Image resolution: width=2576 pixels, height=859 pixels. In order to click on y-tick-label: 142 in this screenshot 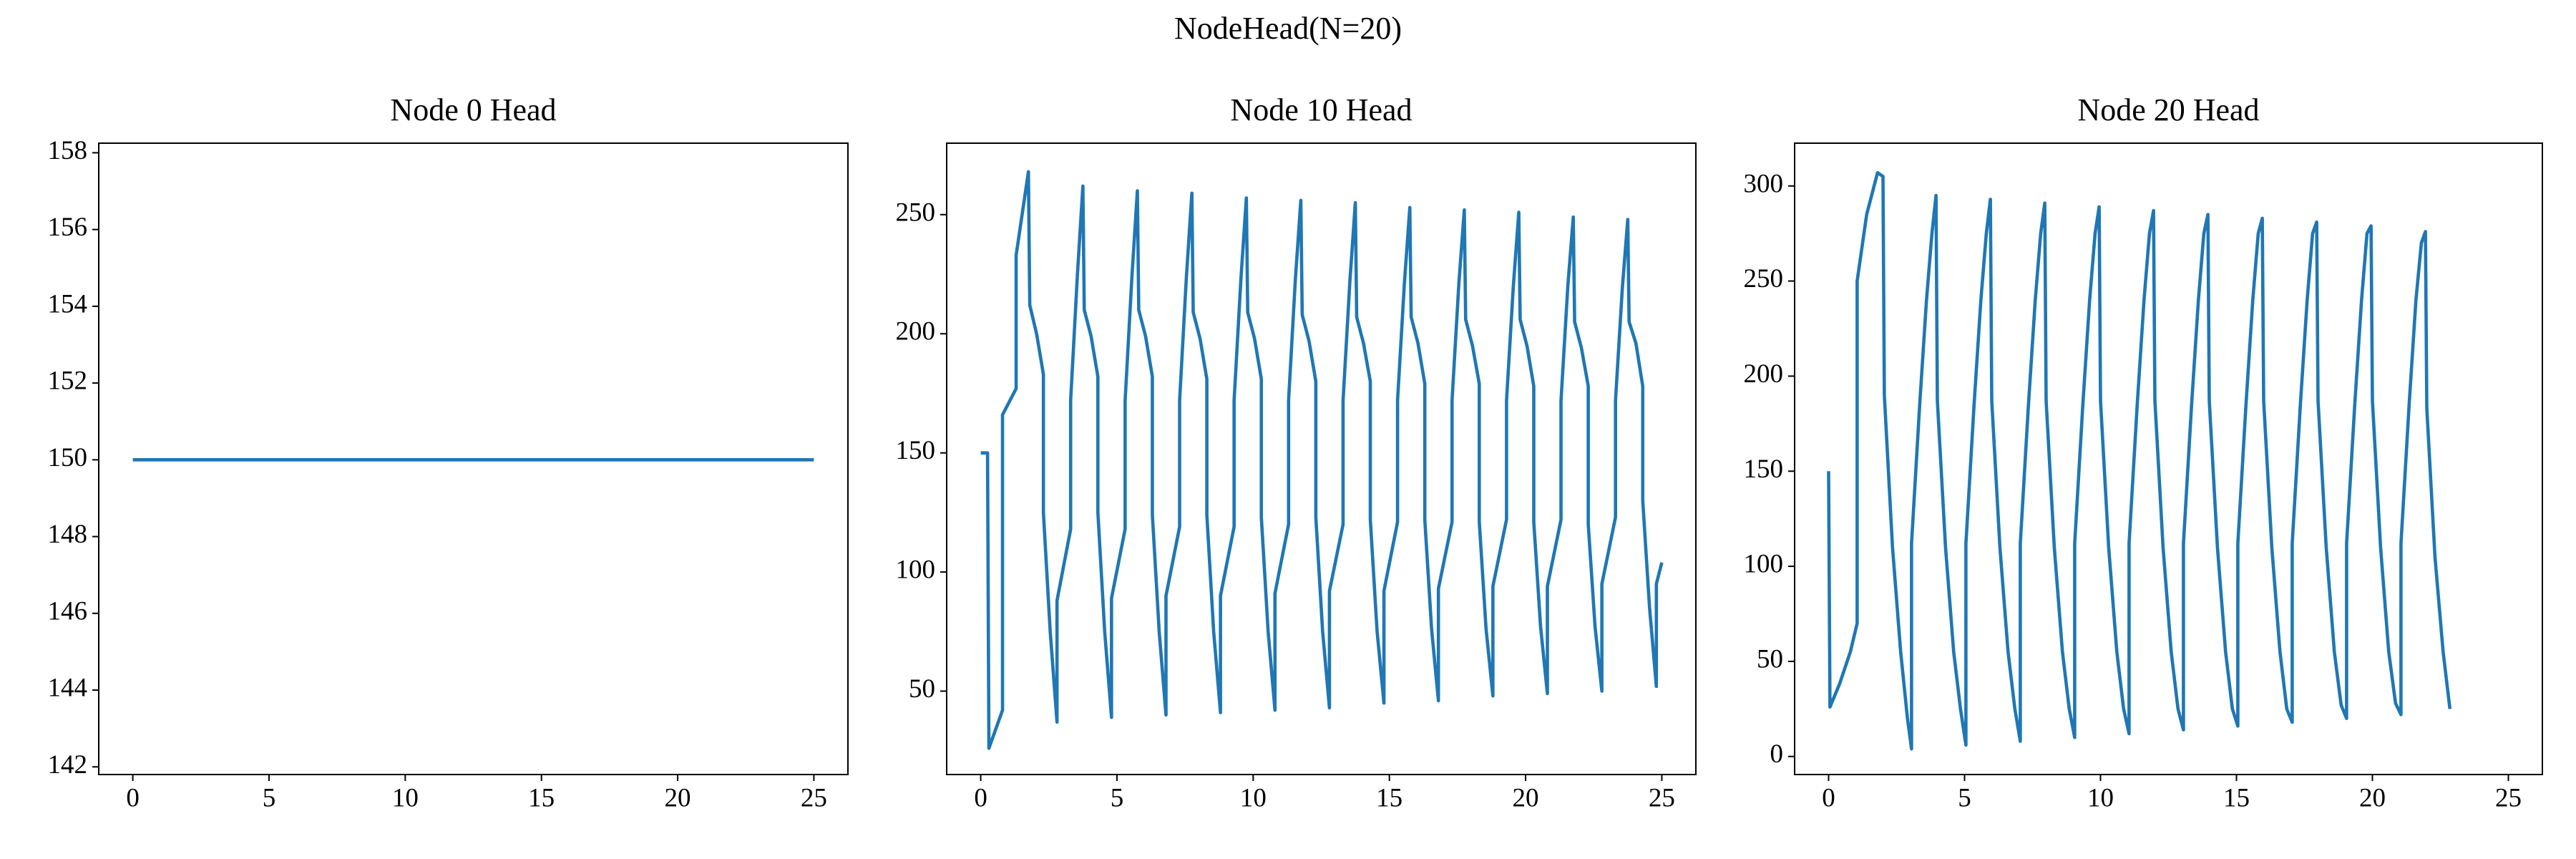, I will do `click(68, 765)`.